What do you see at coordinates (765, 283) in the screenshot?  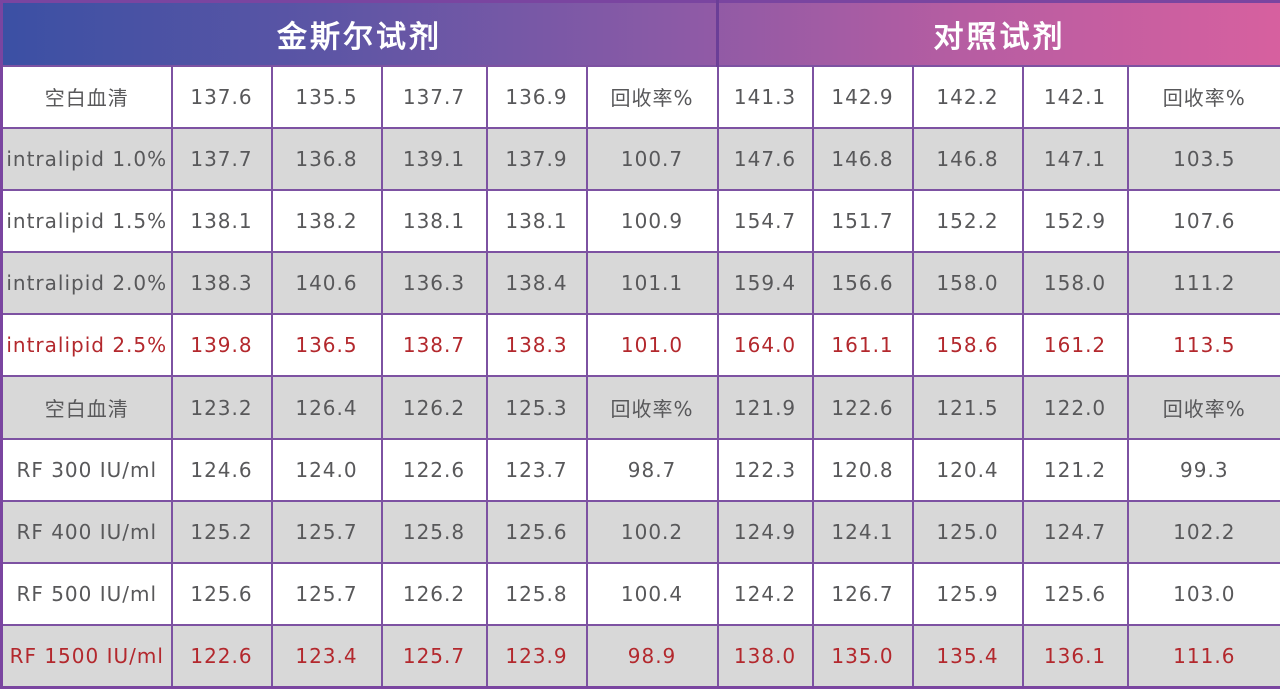 I see `value-cell: 159.4` at bounding box center [765, 283].